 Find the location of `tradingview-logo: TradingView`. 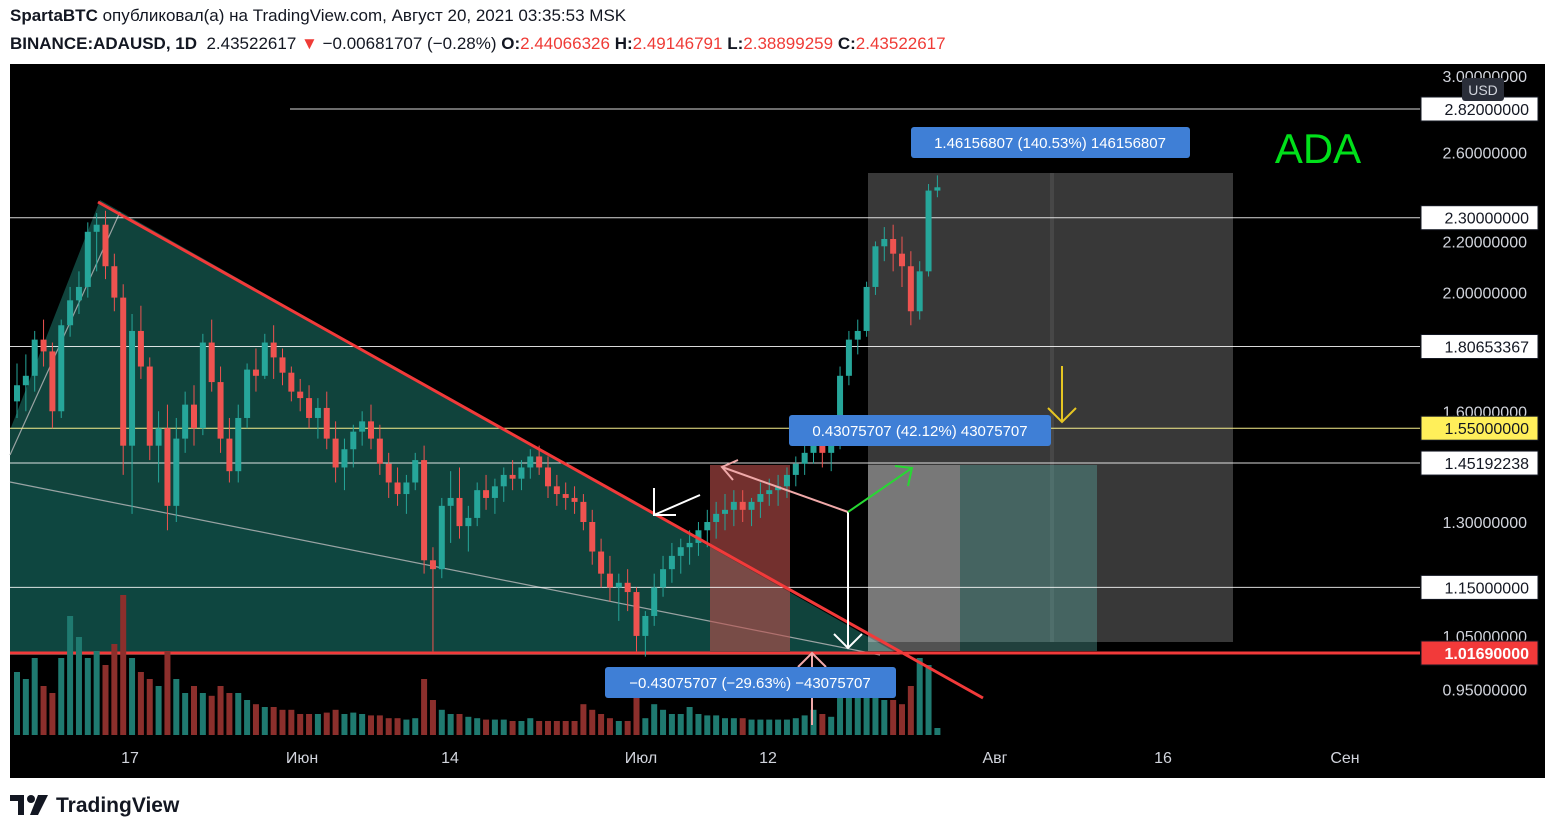

tradingview-logo: TradingView is located at coordinates (94, 806).